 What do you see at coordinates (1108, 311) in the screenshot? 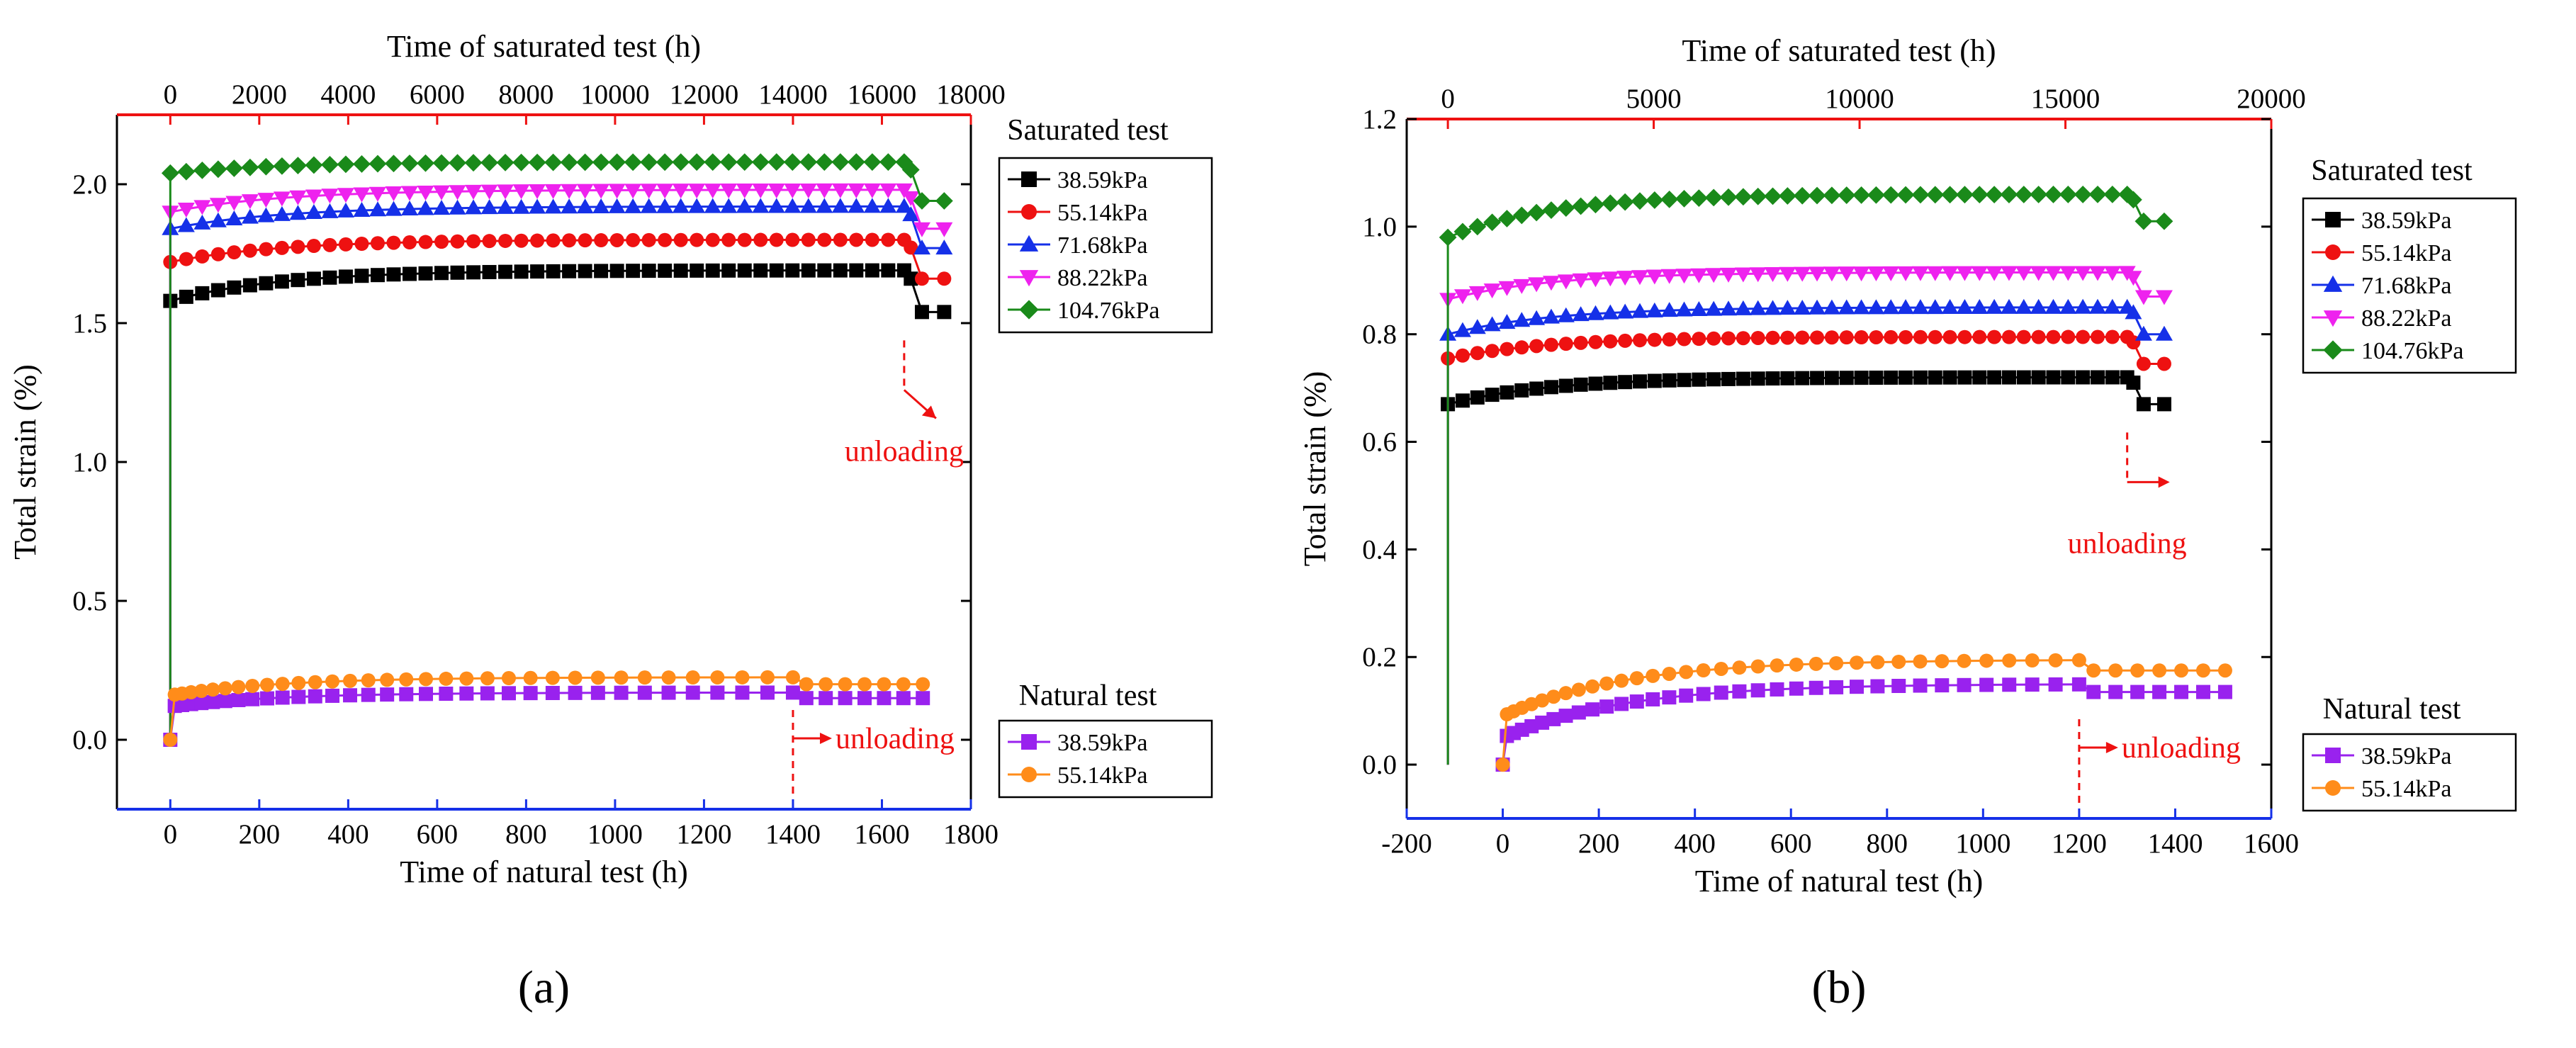
I see `legend-label: 104.76kPa` at bounding box center [1108, 311].